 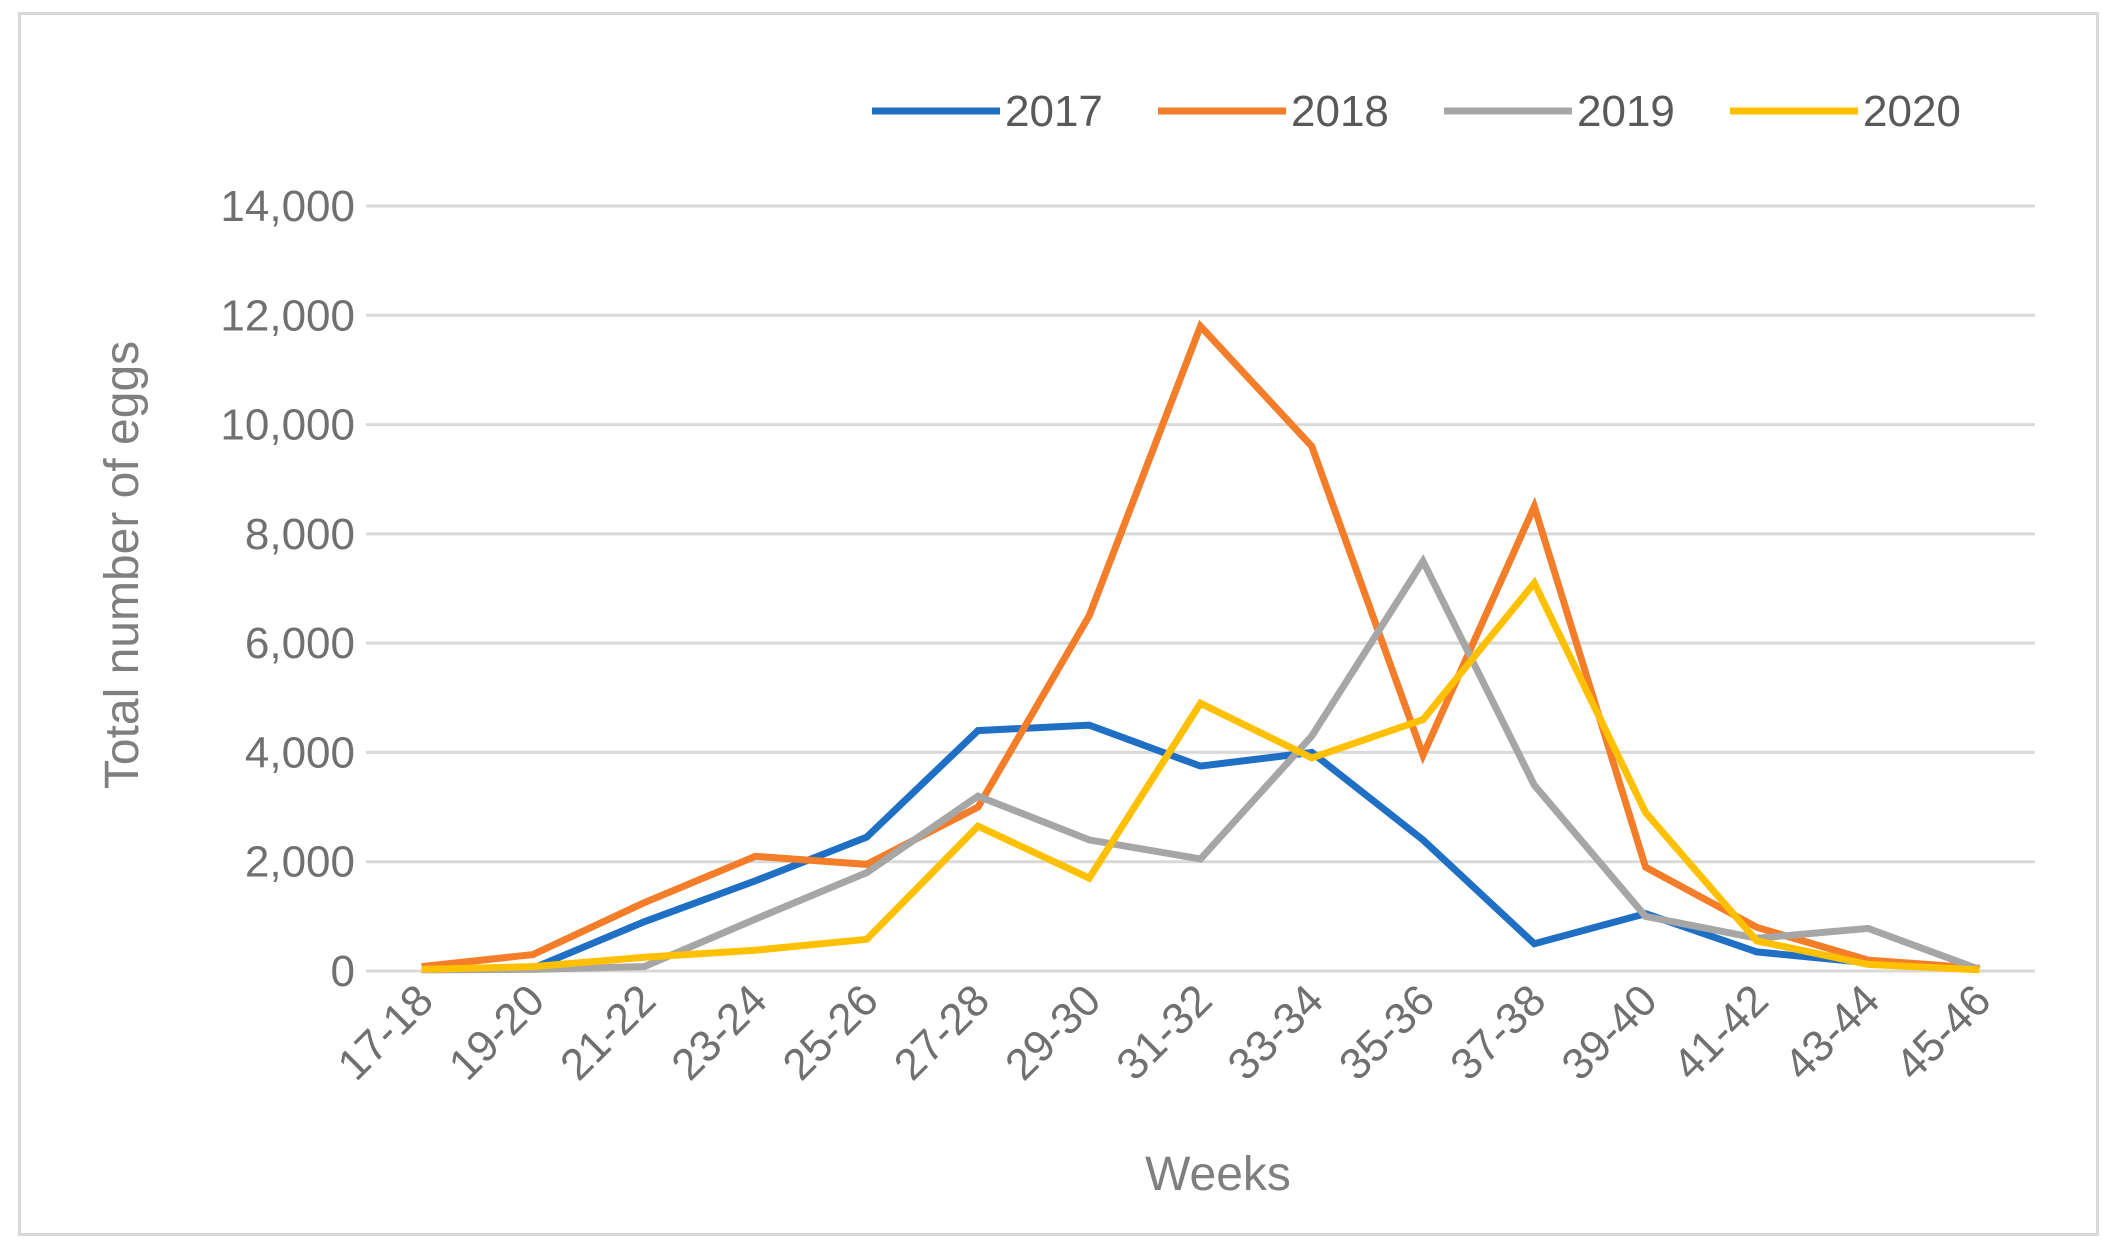 I want to click on y-tick-label: 4,000, so click(x=300, y=752).